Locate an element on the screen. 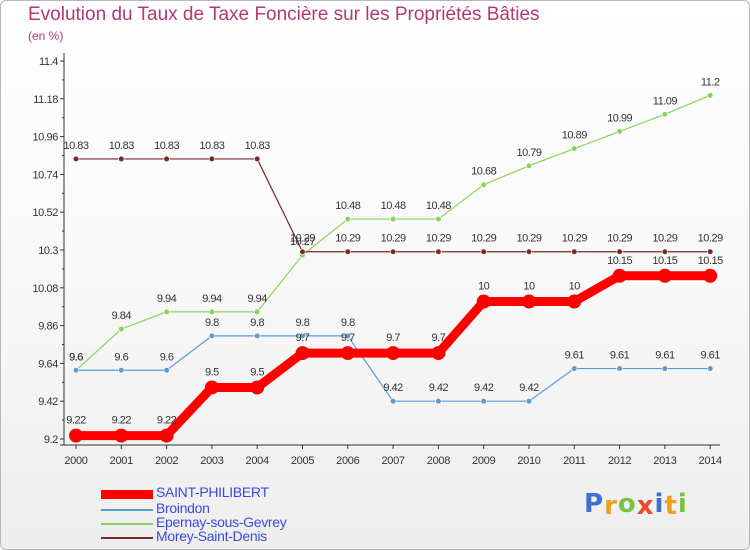 The height and width of the screenshot is (550, 750). x-tick-label: 2000 is located at coordinates (75, 461).